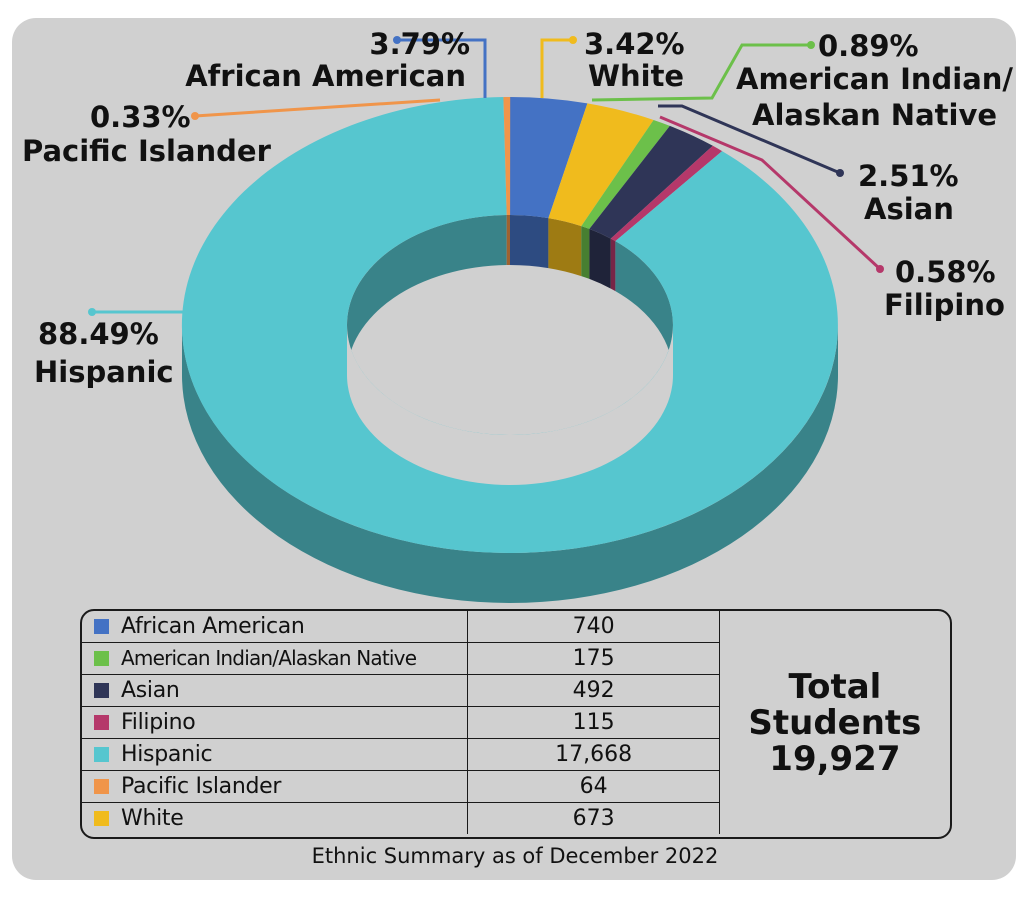 Image resolution: width=1030 pixels, height=902 pixels. Describe the element at coordinates (613, 265) in the screenshot. I see `inner-wall-filipino` at that location.